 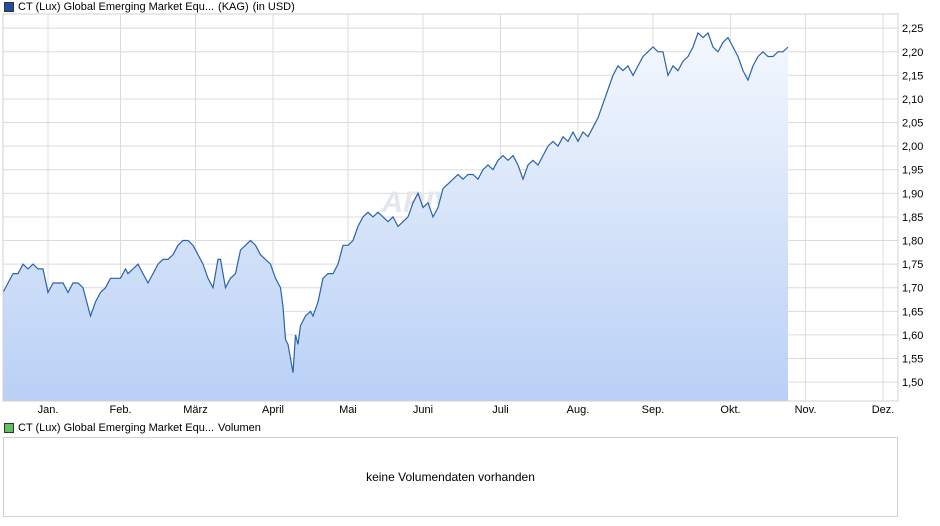 I want to click on volume-panel: keine Volumendaten vorhanden, so click(x=450, y=477).